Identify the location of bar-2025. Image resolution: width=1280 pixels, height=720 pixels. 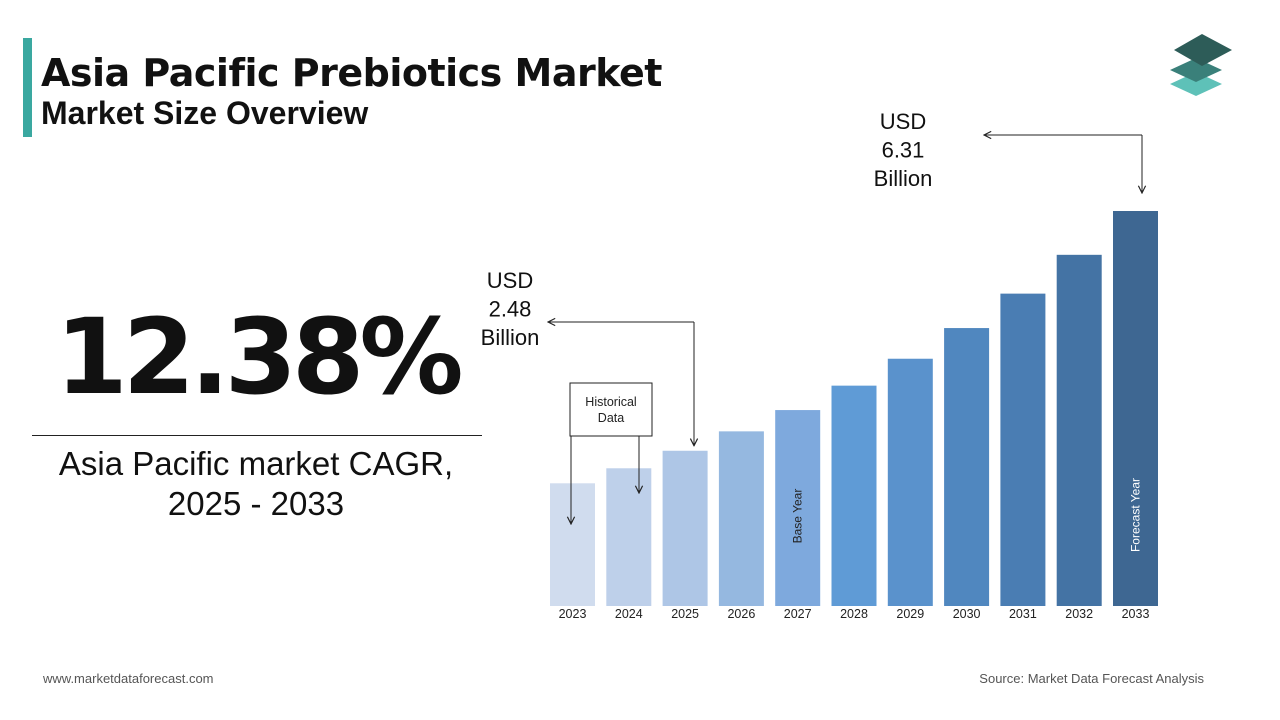
(685, 528).